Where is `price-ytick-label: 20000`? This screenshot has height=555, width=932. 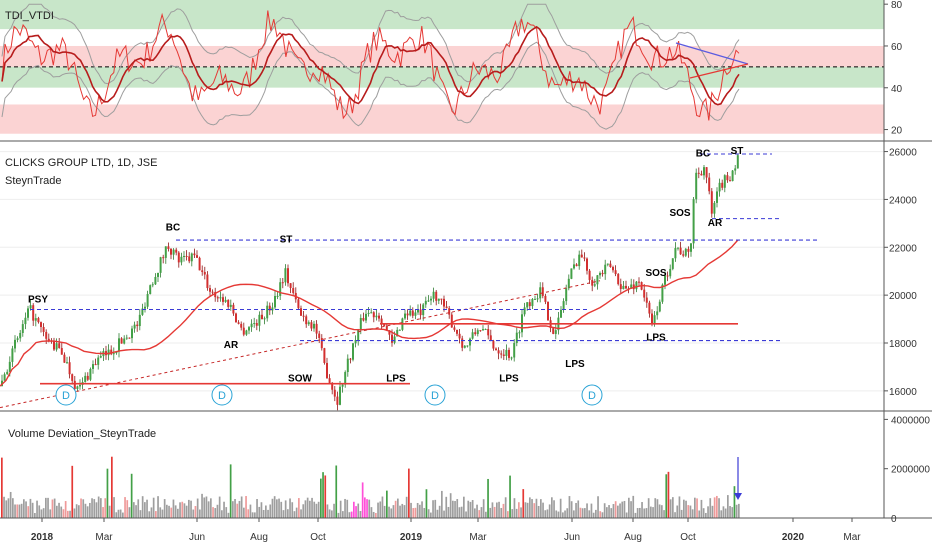
price-ytick-label: 20000 is located at coordinates (903, 296).